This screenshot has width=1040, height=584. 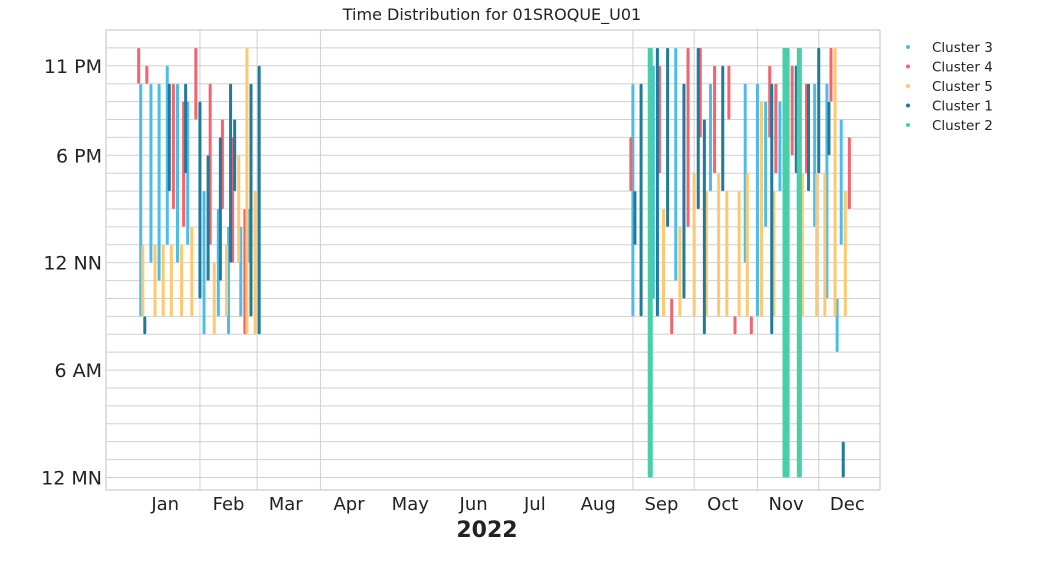 What do you see at coordinates (72, 264) in the screenshot?
I see `y-tick-label-2: 12 NN` at bounding box center [72, 264].